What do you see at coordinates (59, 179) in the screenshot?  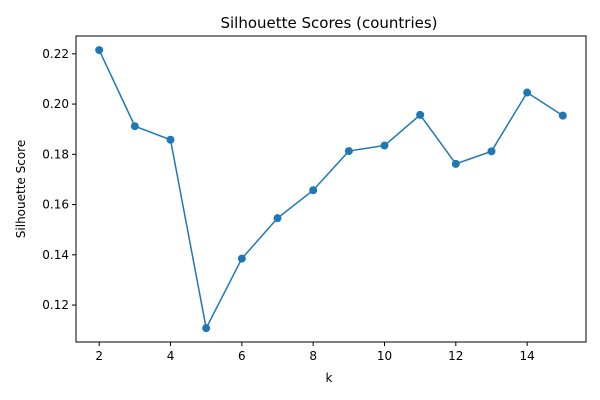 I see `y-axis: 0.12 0.14 0.16 0.18 0.20 0.22` at bounding box center [59, 179].